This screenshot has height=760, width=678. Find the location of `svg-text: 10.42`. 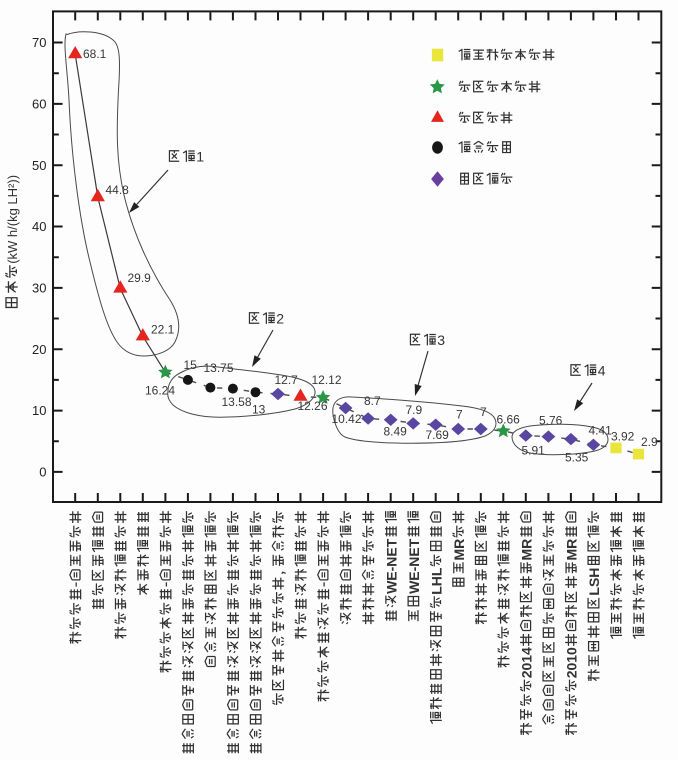

svg-text: 10.42 is located at coordinates (347, 419).